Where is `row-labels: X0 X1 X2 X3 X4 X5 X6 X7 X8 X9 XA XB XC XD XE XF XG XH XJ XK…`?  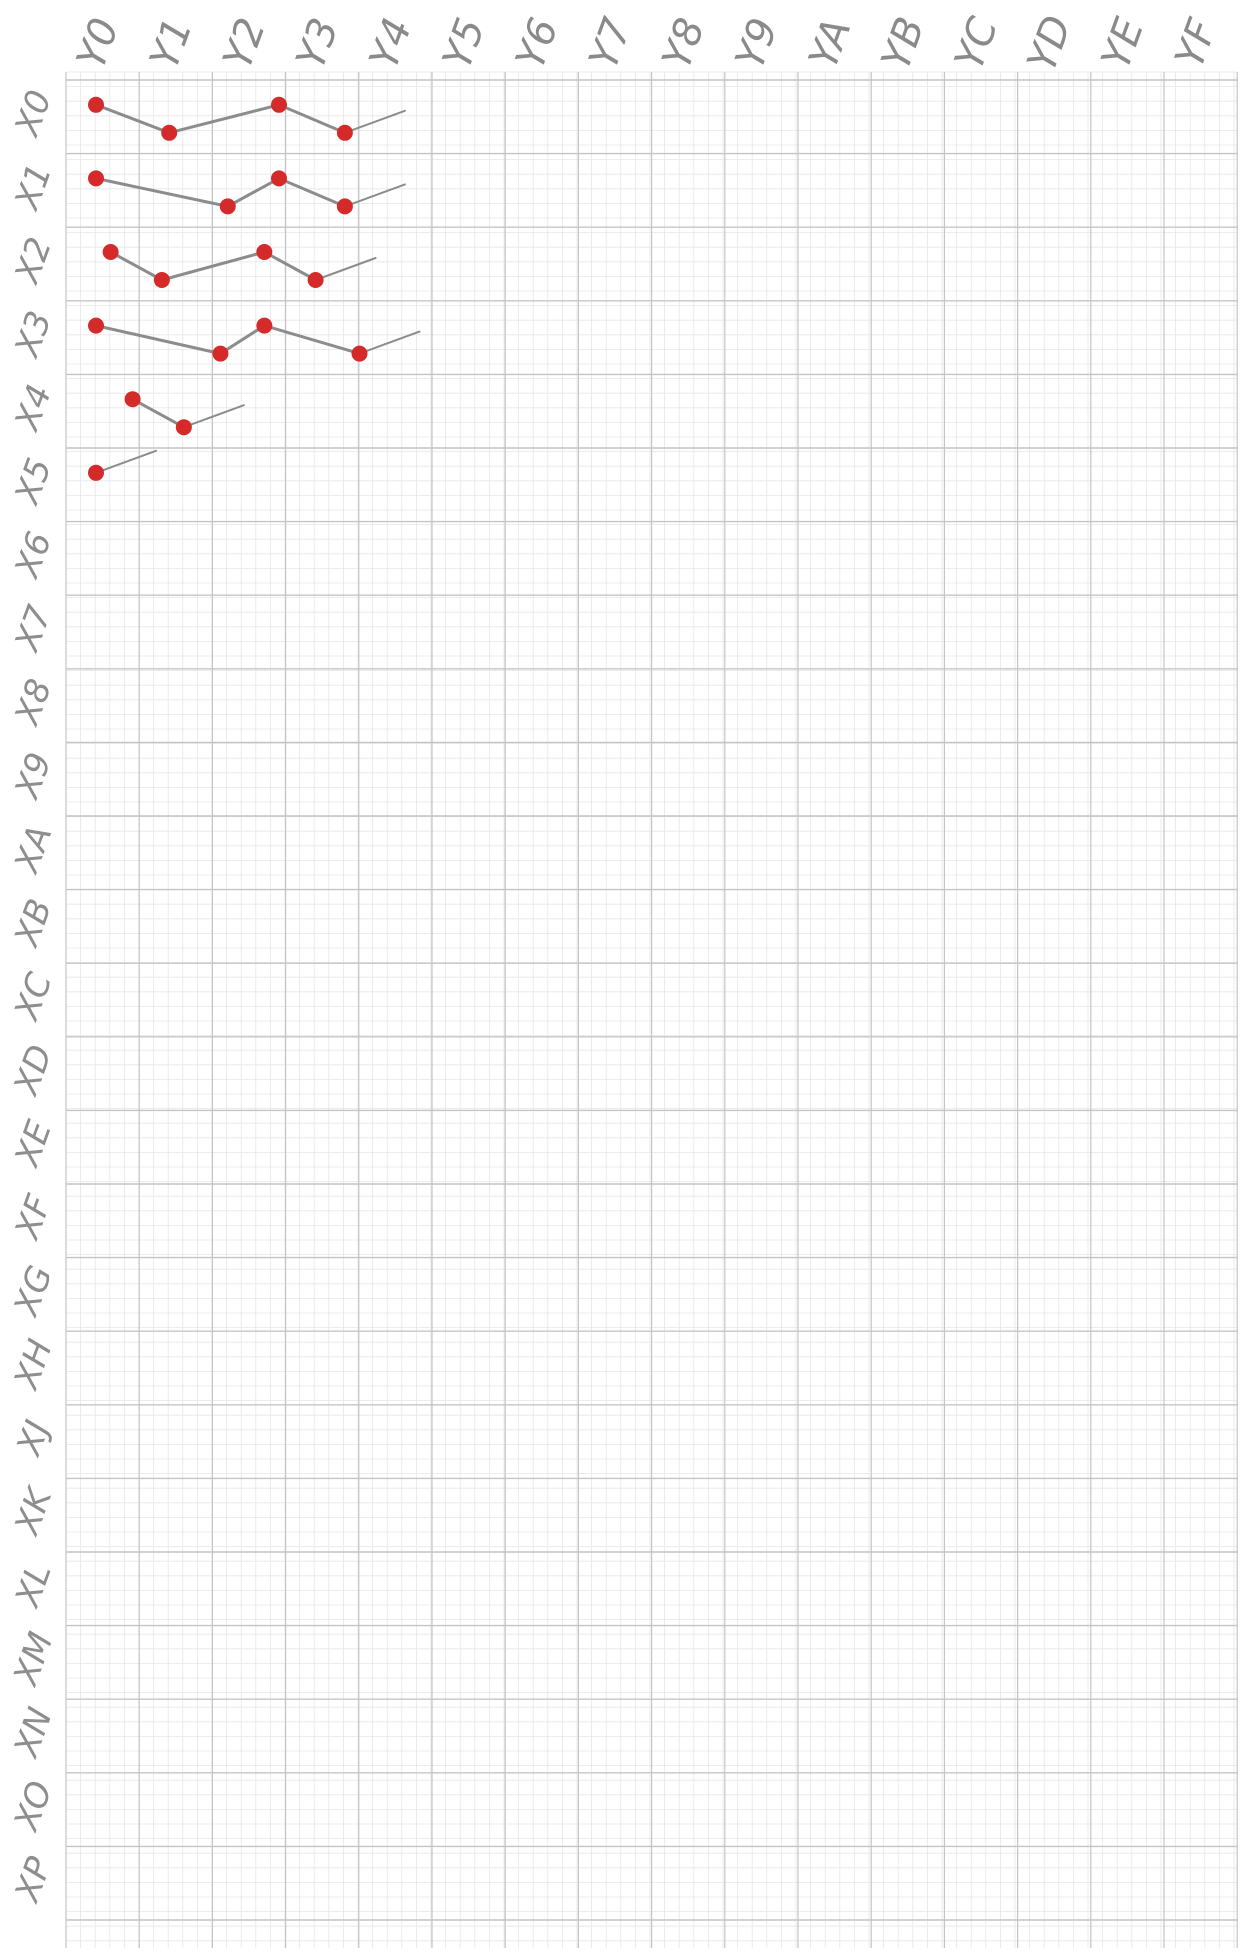
row-labels: X0 X1 X2 X3 X4 X5 X6 X7 X8 X9 XA XB XC XD XE XF XG XH XJ XK… is located at coordinates (33, 997).